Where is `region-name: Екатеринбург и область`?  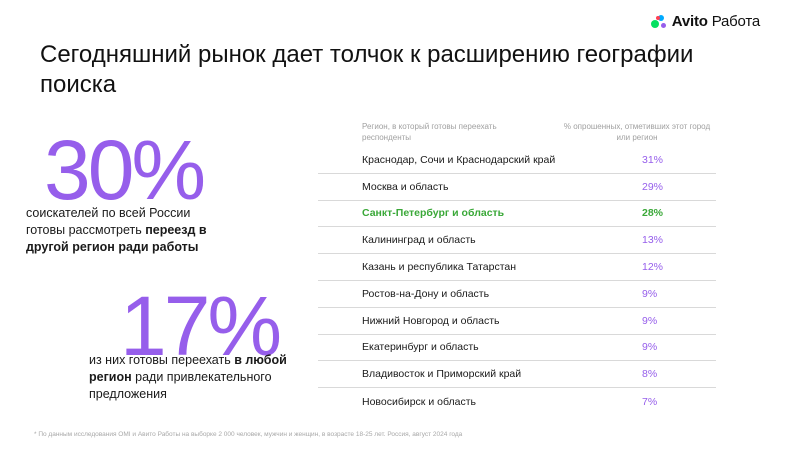
region-name: Екатеринбург и область is located at coordinates (420, 347).